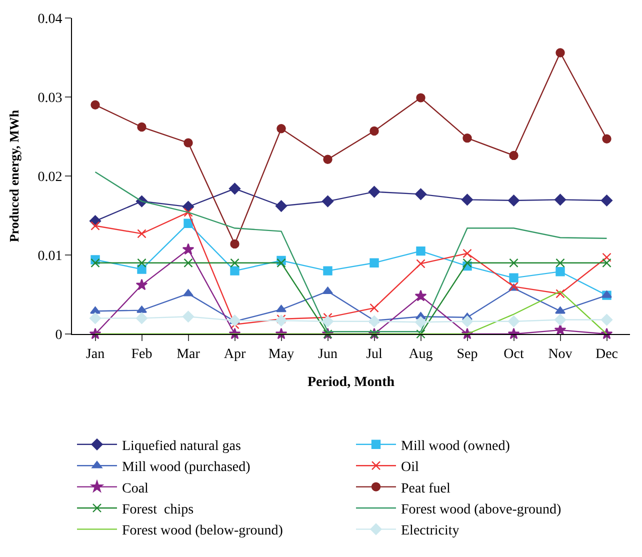 This screenshot has width=642, height=557. What do you see at coordinates (50, 177) in the screenshot?
I see `y-tick-label: 0.02` at bounding box center [50, 177].